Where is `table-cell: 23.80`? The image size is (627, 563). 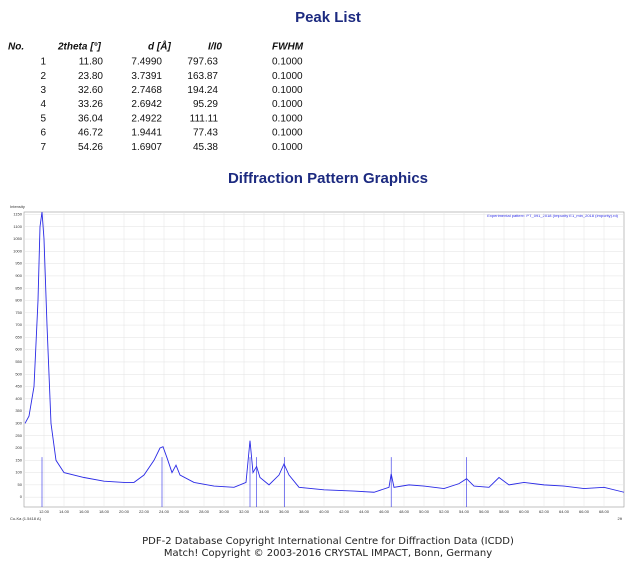 table-cell: 23.80 is located at coordinates (90, 76).